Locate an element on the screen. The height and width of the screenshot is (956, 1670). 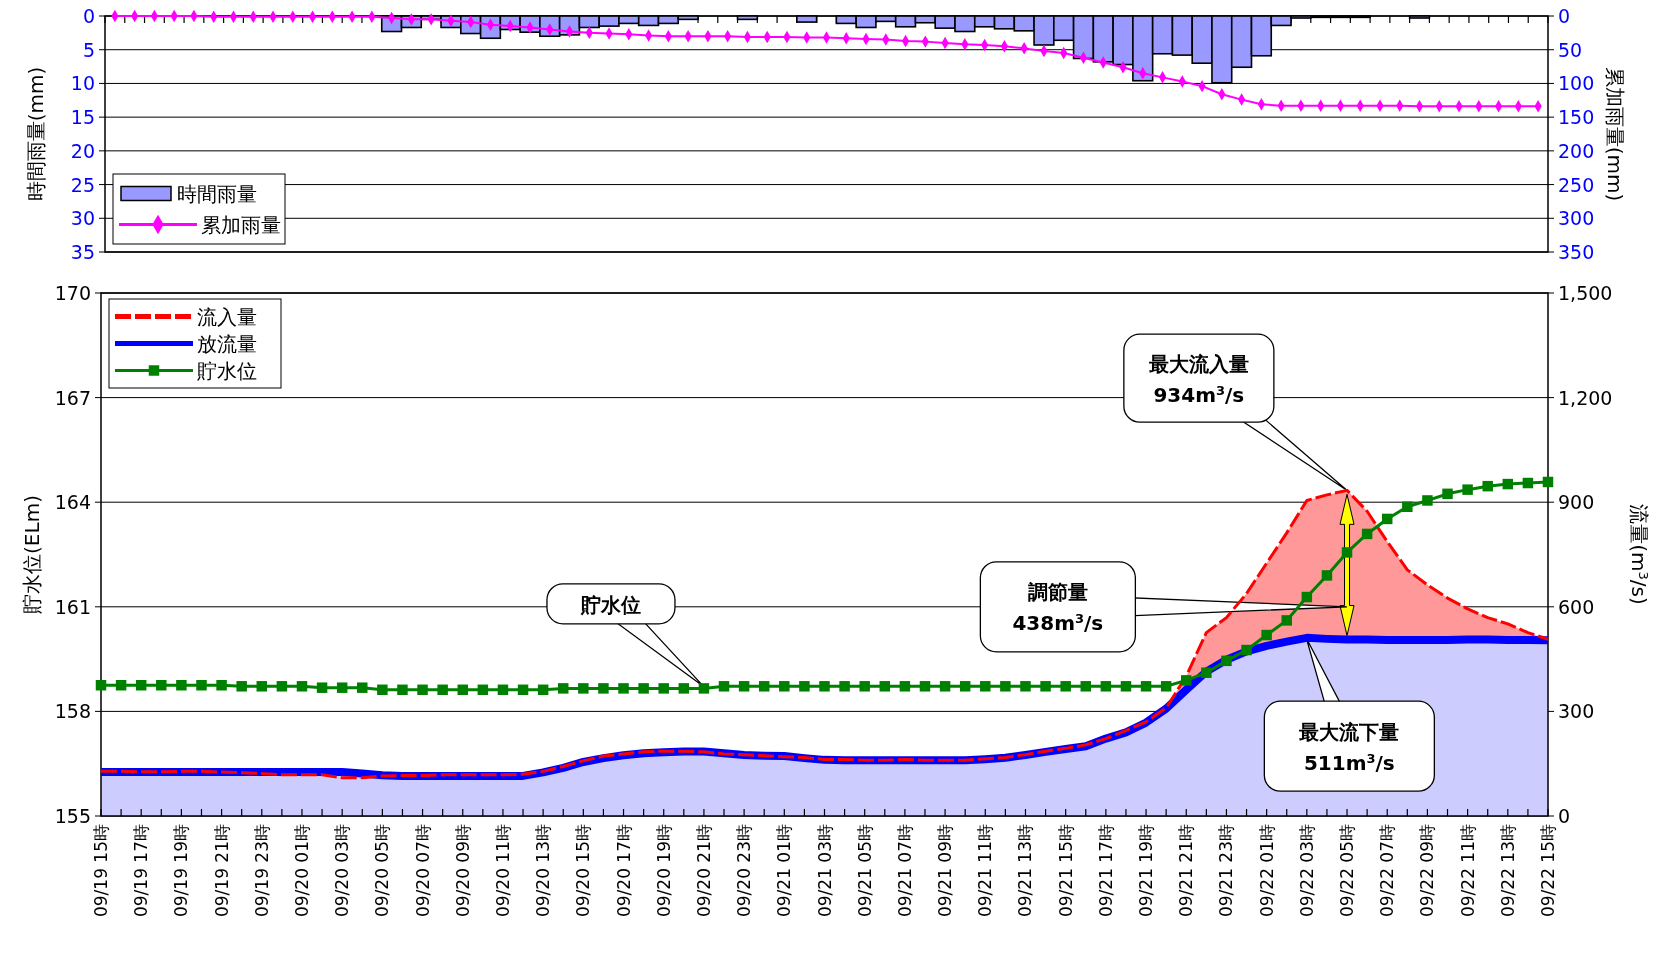
x-tick-label: 09/21 13時 is located at coordinates (1025, 871).